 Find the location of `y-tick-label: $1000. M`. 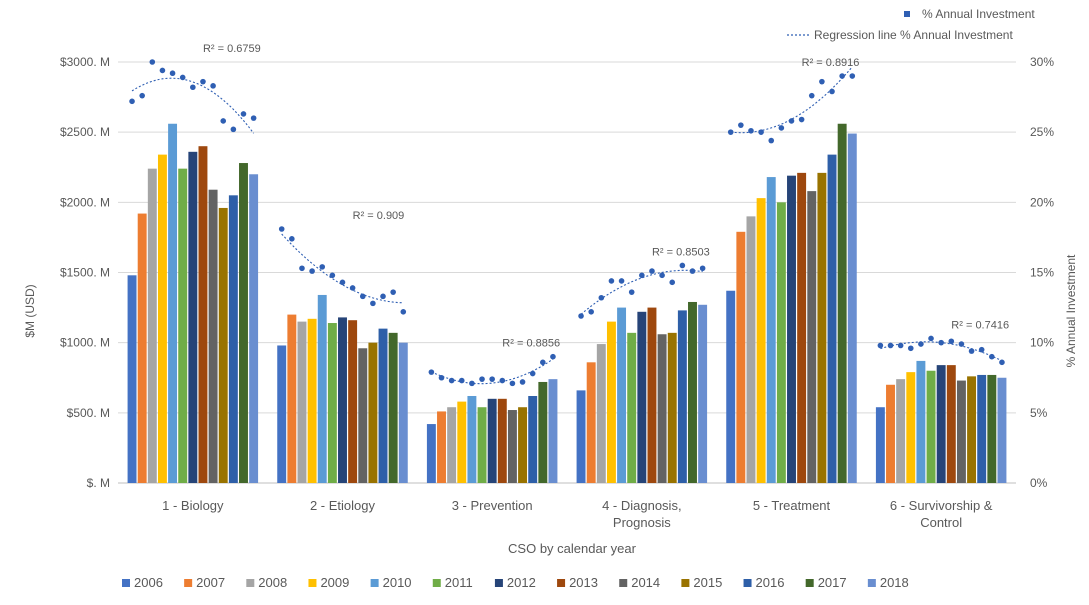

y-tick-label: $1000. M is located at coordinates (85, 343).